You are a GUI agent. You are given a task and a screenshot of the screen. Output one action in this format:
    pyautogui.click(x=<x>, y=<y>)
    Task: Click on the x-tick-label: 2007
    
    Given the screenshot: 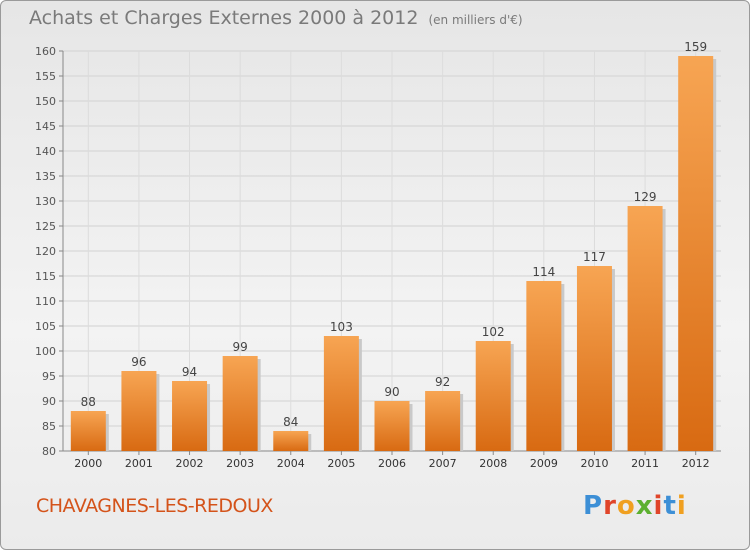 What is the action you would take?
    pyautogui.click(x=443, y=463)
    